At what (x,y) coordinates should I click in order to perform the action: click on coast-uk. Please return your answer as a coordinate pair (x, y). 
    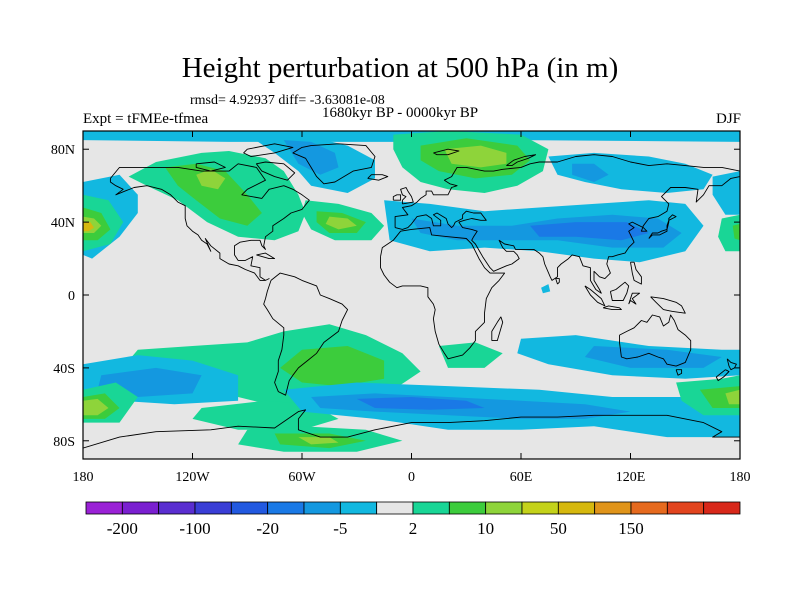
    Looking at the image, I should click on (407, 196).